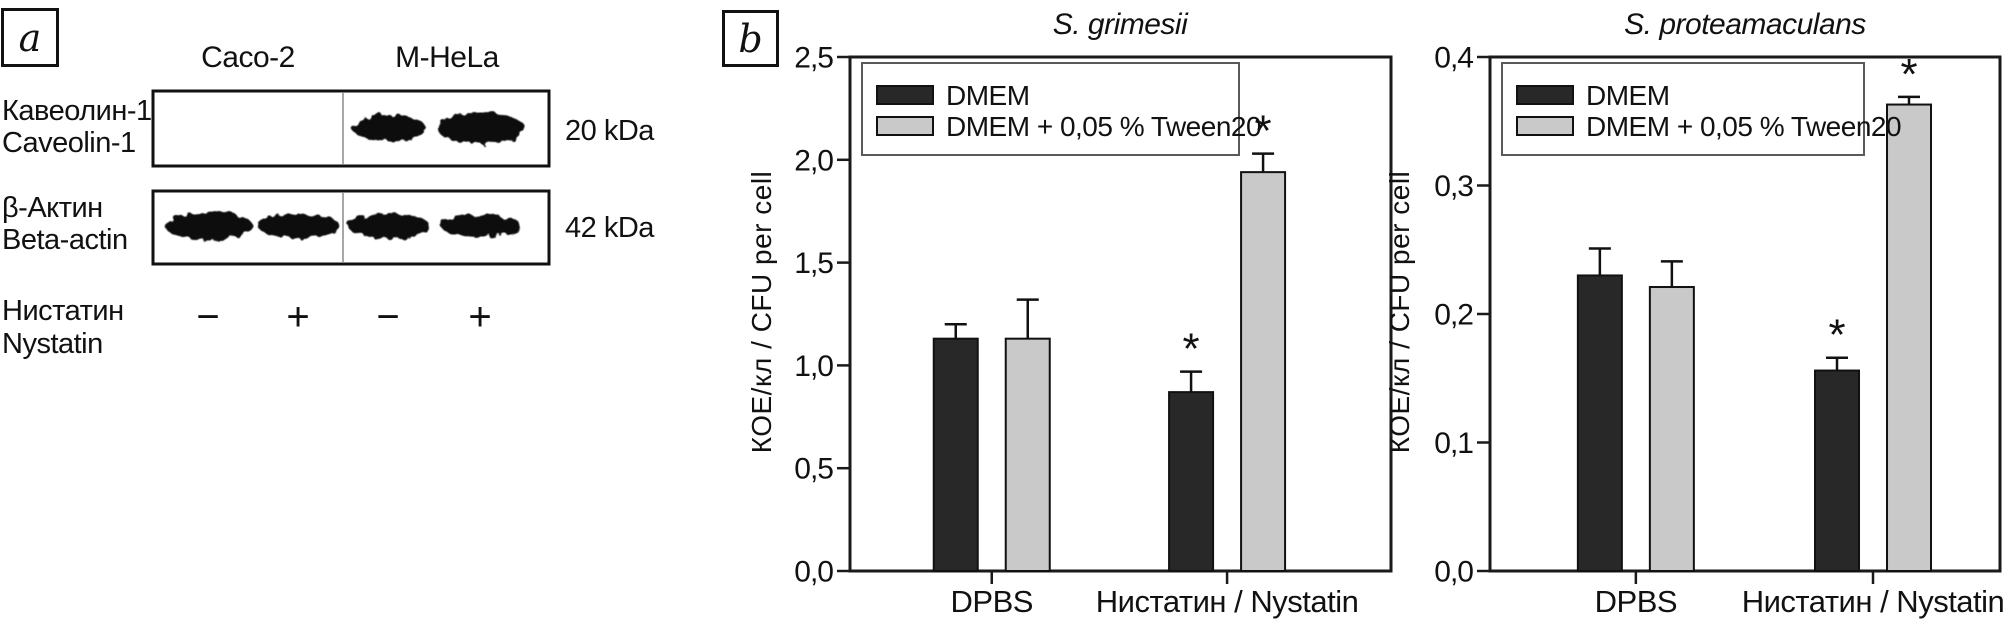  I want to click on molecular-weight-actin: 42 kDa, so click(609, 228).